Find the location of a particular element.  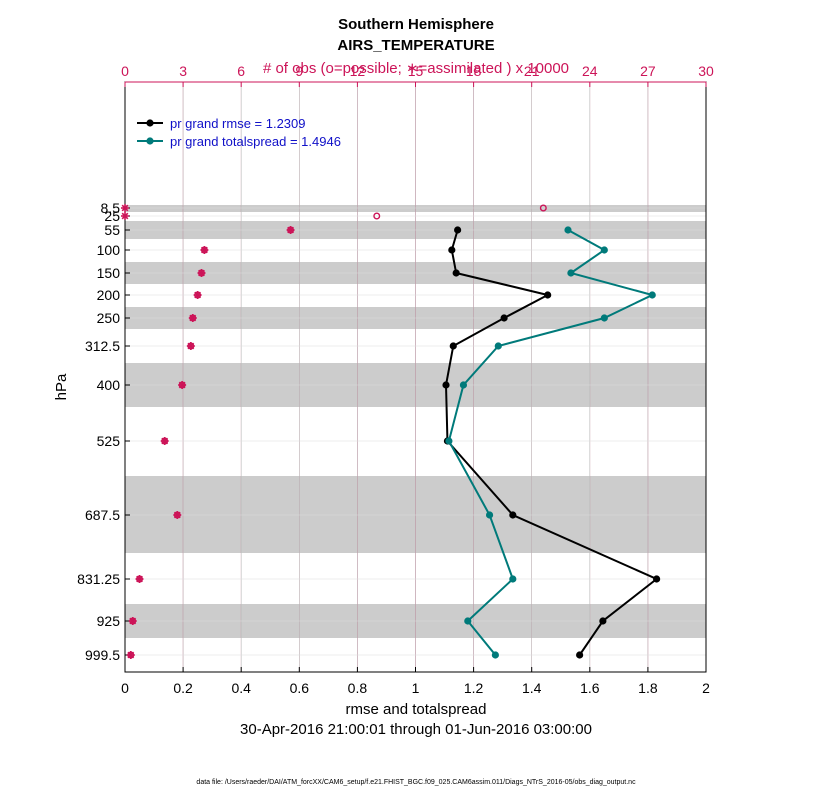

x-tick-label: 1.6 is located at coordinates (590, 688).